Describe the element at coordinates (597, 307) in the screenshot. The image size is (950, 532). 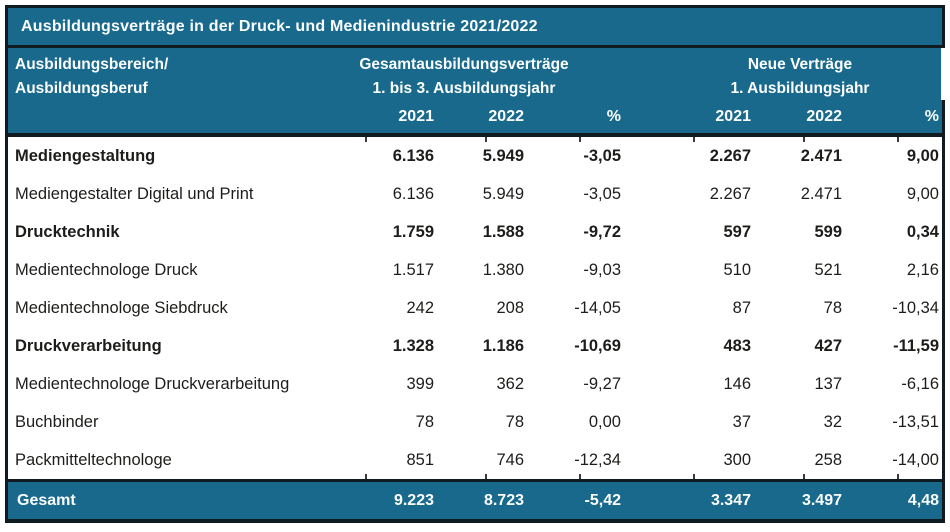
I see `value-cell: -14,05` at that location.